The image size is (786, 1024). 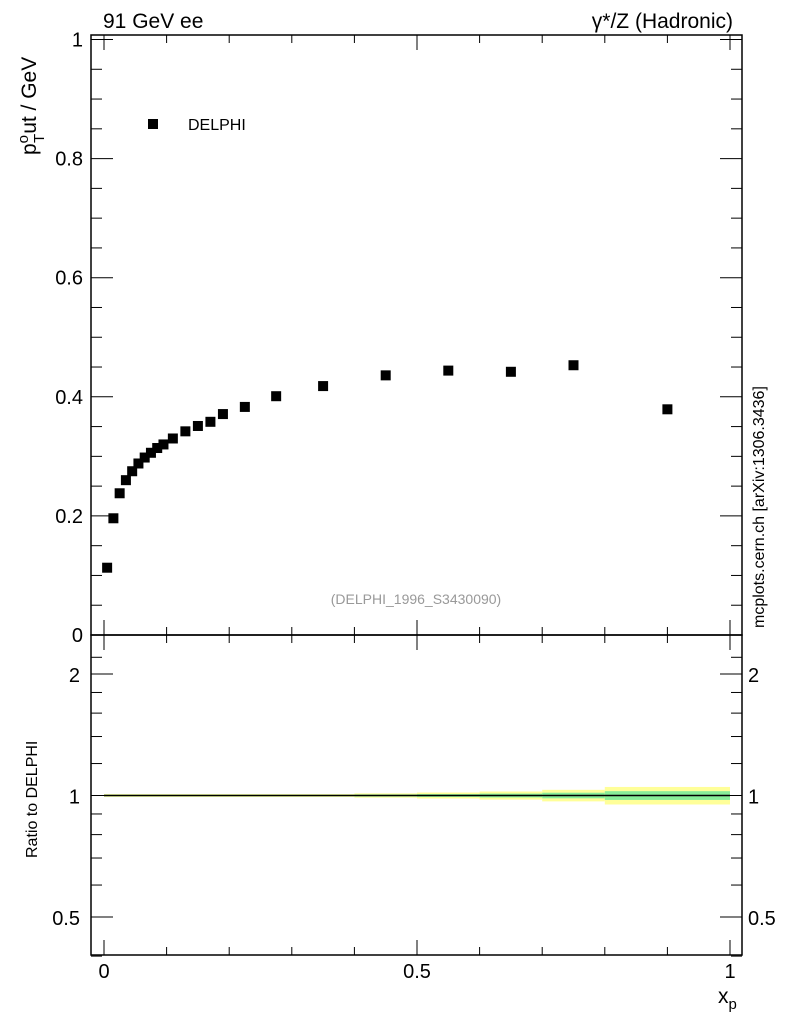 What do you see at coordinates (77, 636) in the screenshot?
I see `main-ytick-label: 0` at bounding box center [77, 636].